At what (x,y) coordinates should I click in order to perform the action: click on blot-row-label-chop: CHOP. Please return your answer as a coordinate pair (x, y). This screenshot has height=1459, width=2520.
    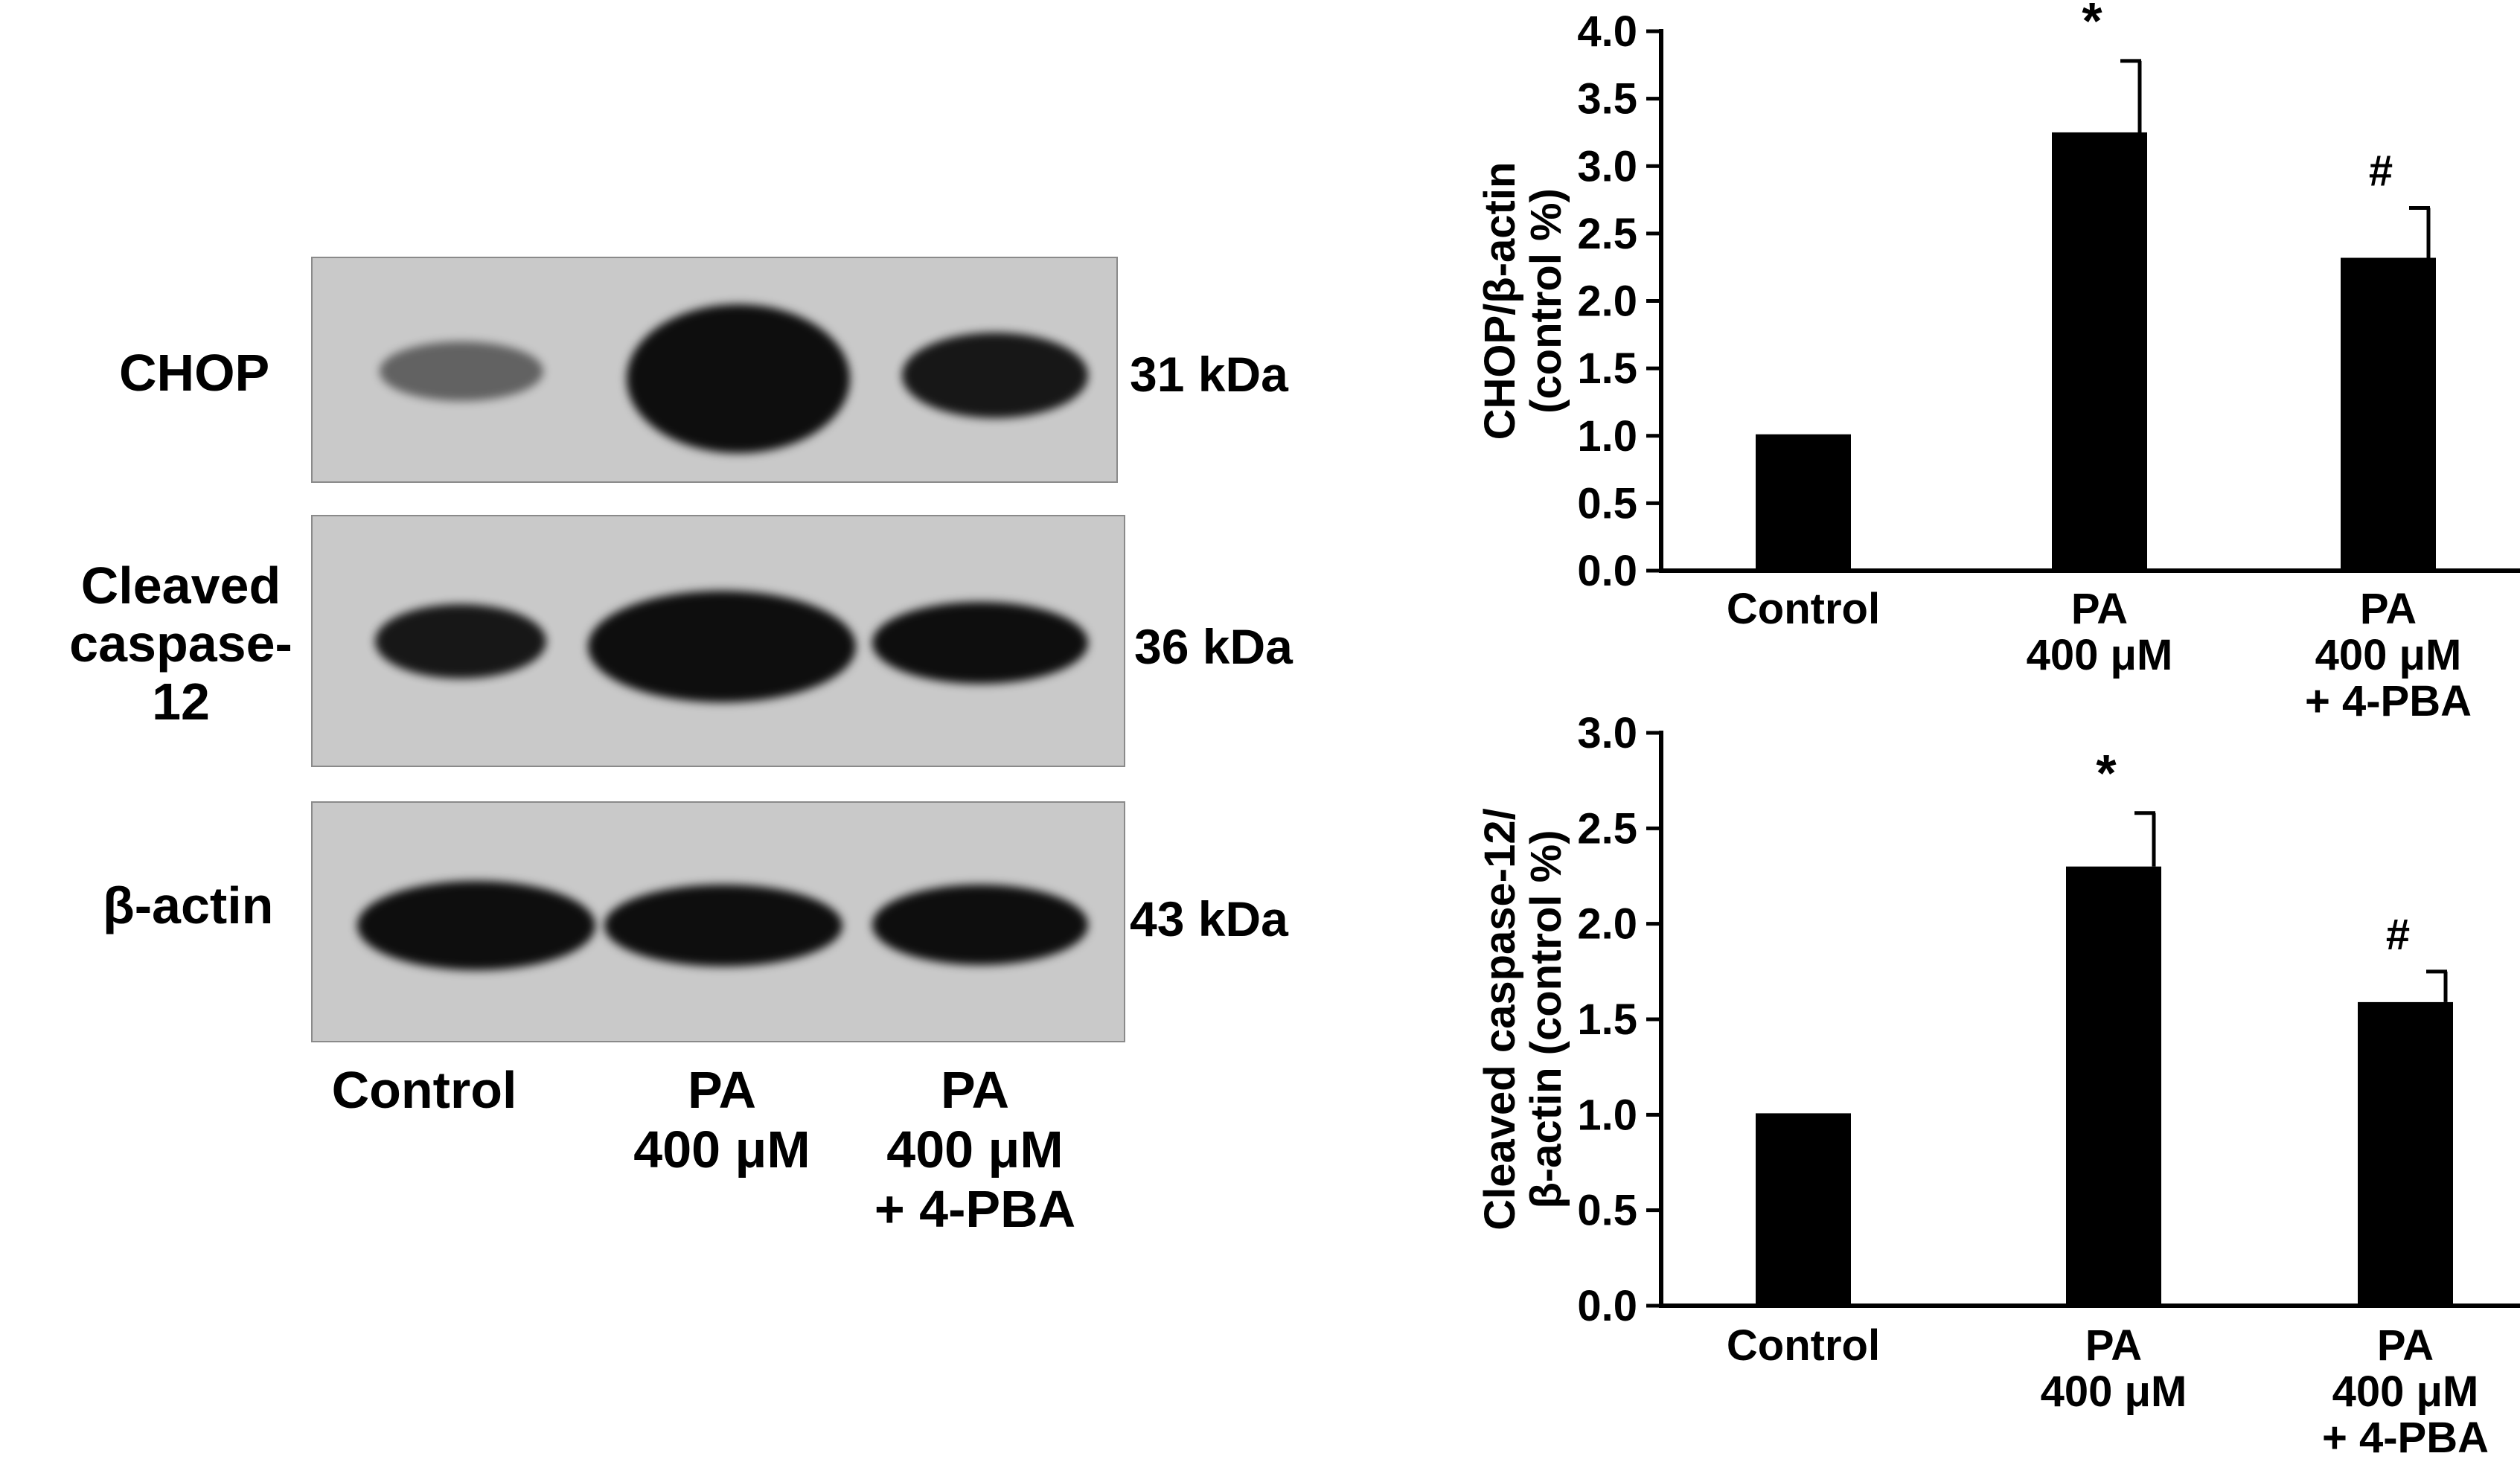
    Looking at the image, I should click on (216, 373).